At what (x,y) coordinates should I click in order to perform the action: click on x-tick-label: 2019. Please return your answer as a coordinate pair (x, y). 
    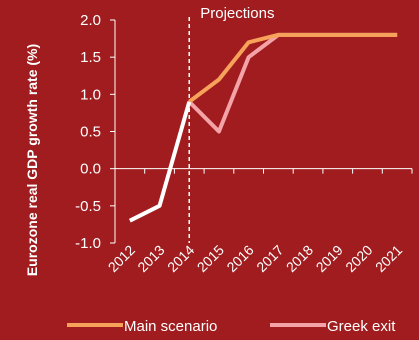
    Looking at the image, I should click on (329, 258).